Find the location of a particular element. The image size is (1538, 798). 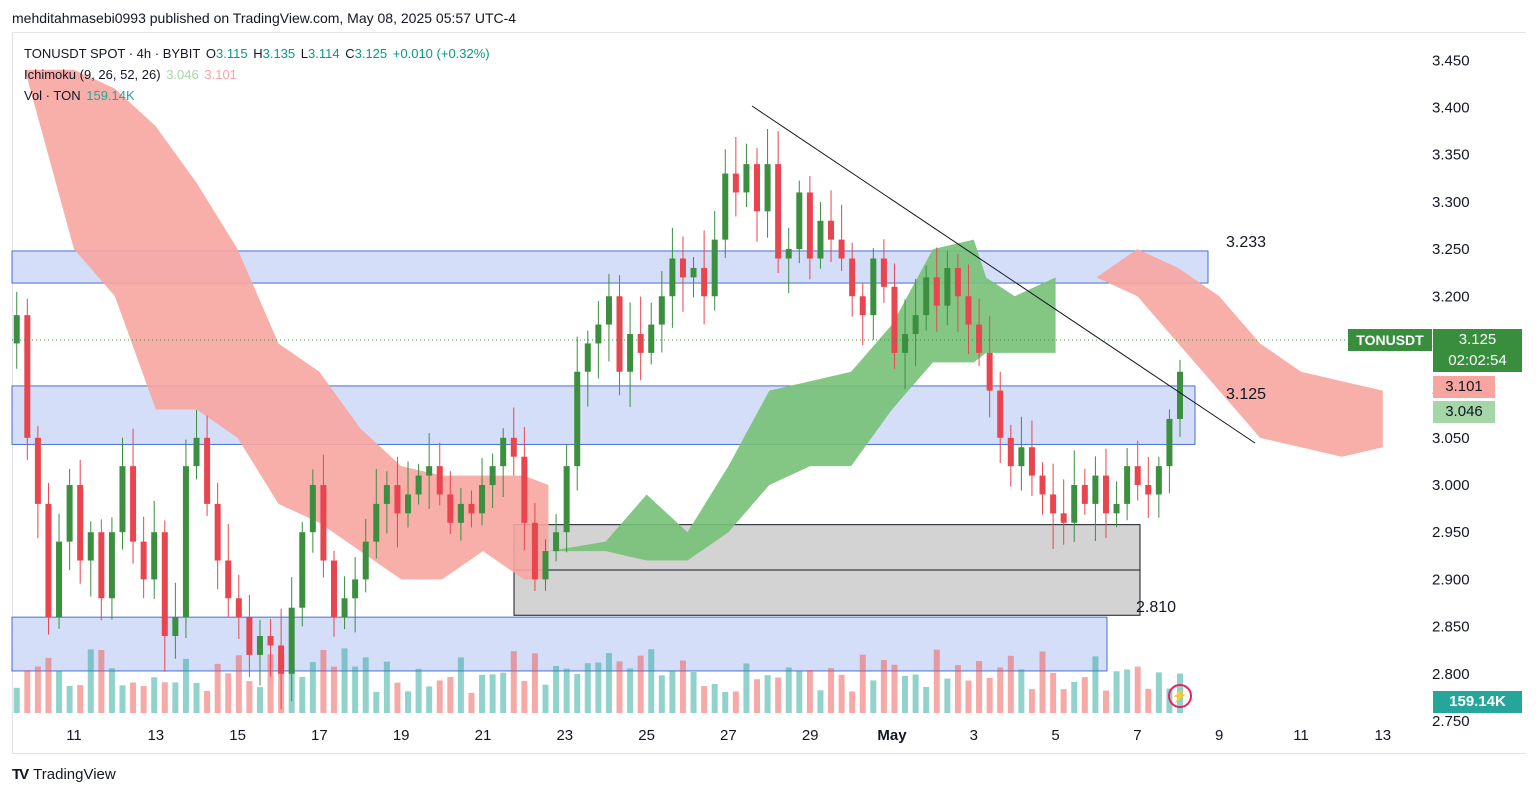

x-tick-2: 15 is located at coordinates (237, 735).